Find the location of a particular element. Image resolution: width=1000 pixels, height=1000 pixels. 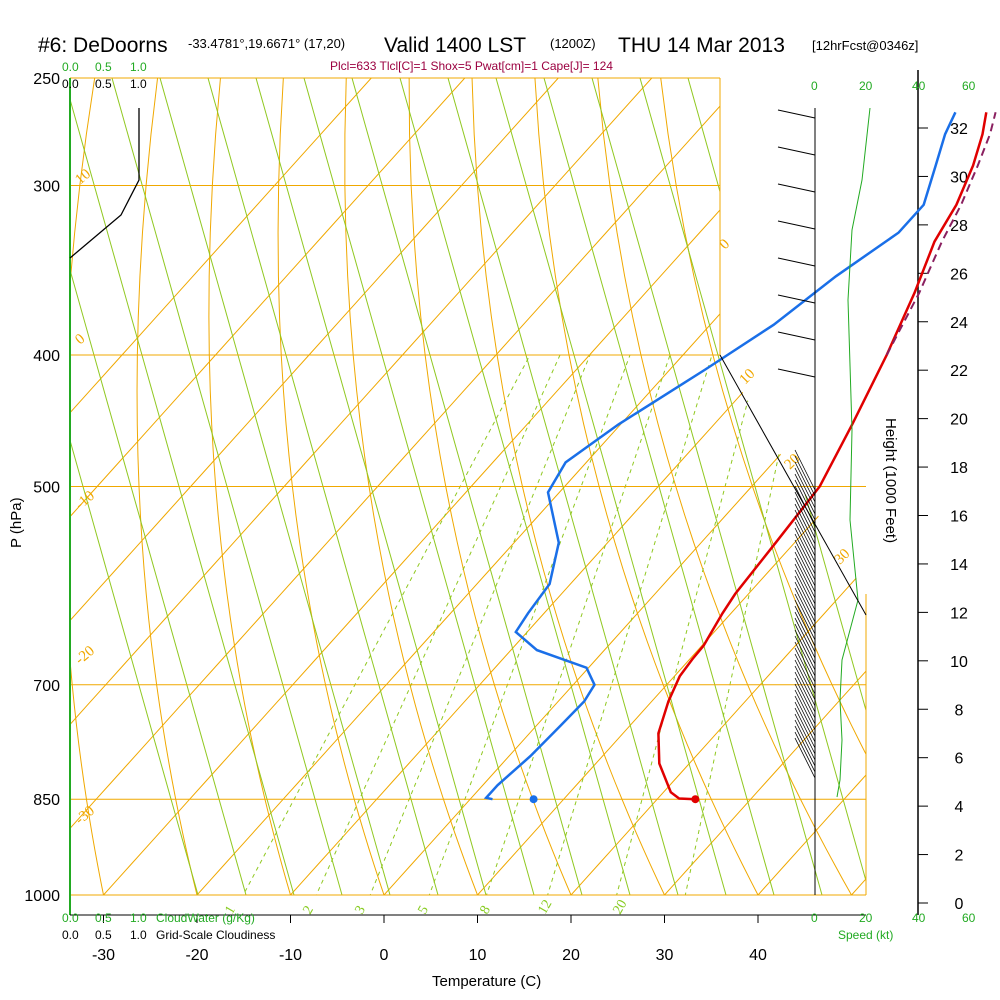

speed-label: Speed (kt) is located at coordinates (865, 935).